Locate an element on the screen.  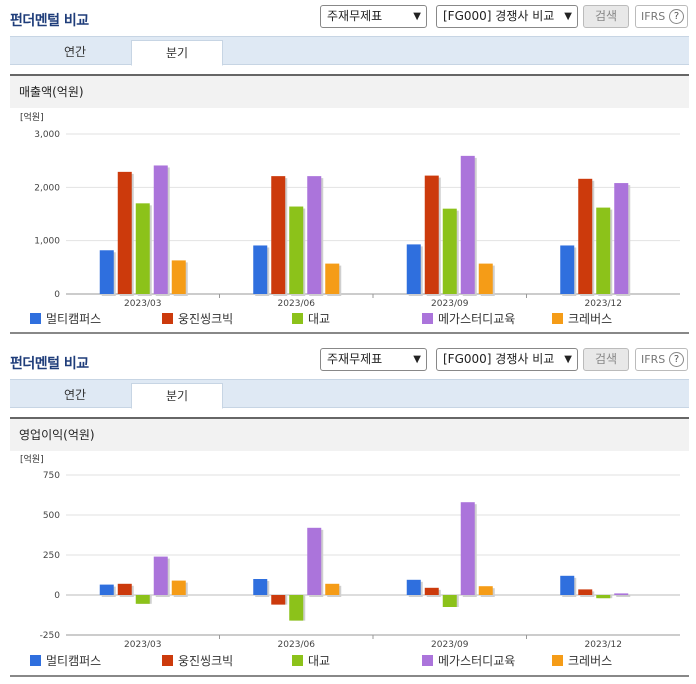
select-value: 주재무제표 is located at coordinates (355, 359).